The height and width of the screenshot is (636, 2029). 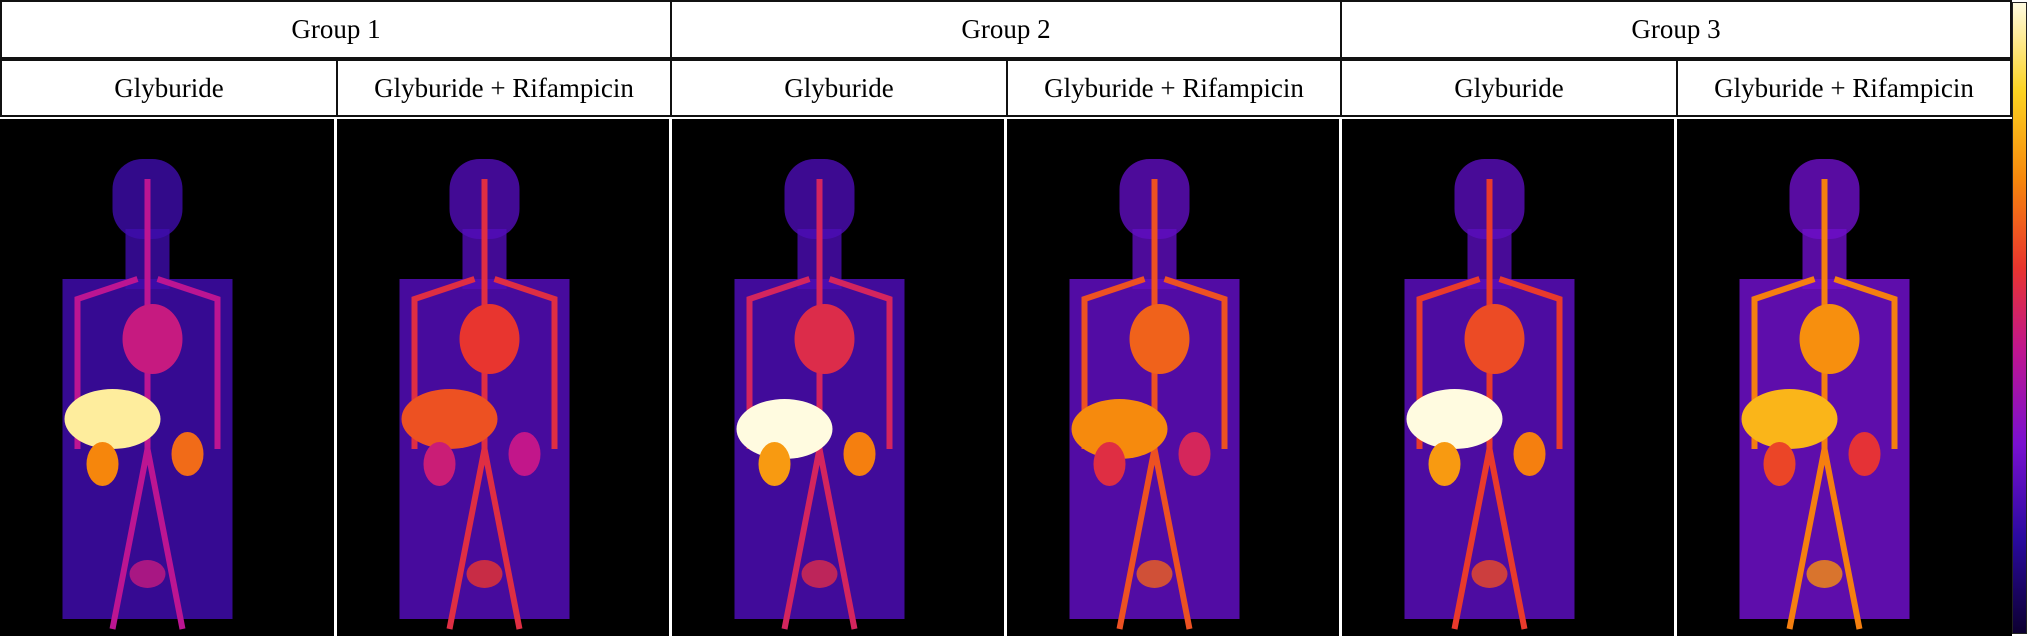 I want to click on group-2-header: Group 2, so click(x=1006, y=29).